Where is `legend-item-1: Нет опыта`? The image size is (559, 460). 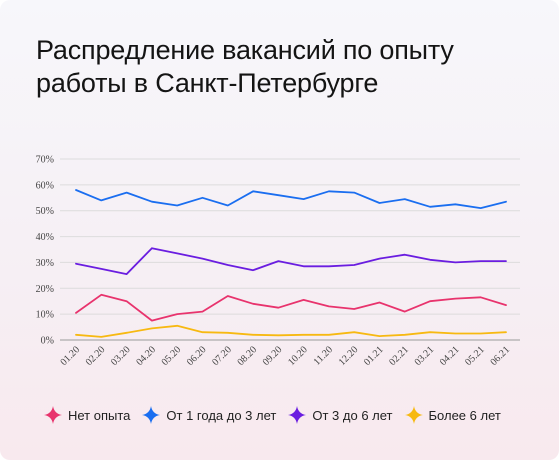 legend-item-1: Нет опыта is located at coordinates (87, 415).